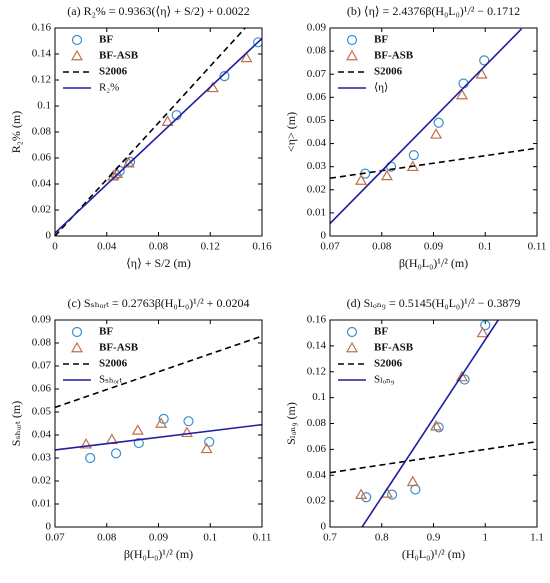  What do you see at coordinates (262, 247) in the screenshot?
I see `x-tick-label: 0.16` at bounding box center [262, 247].